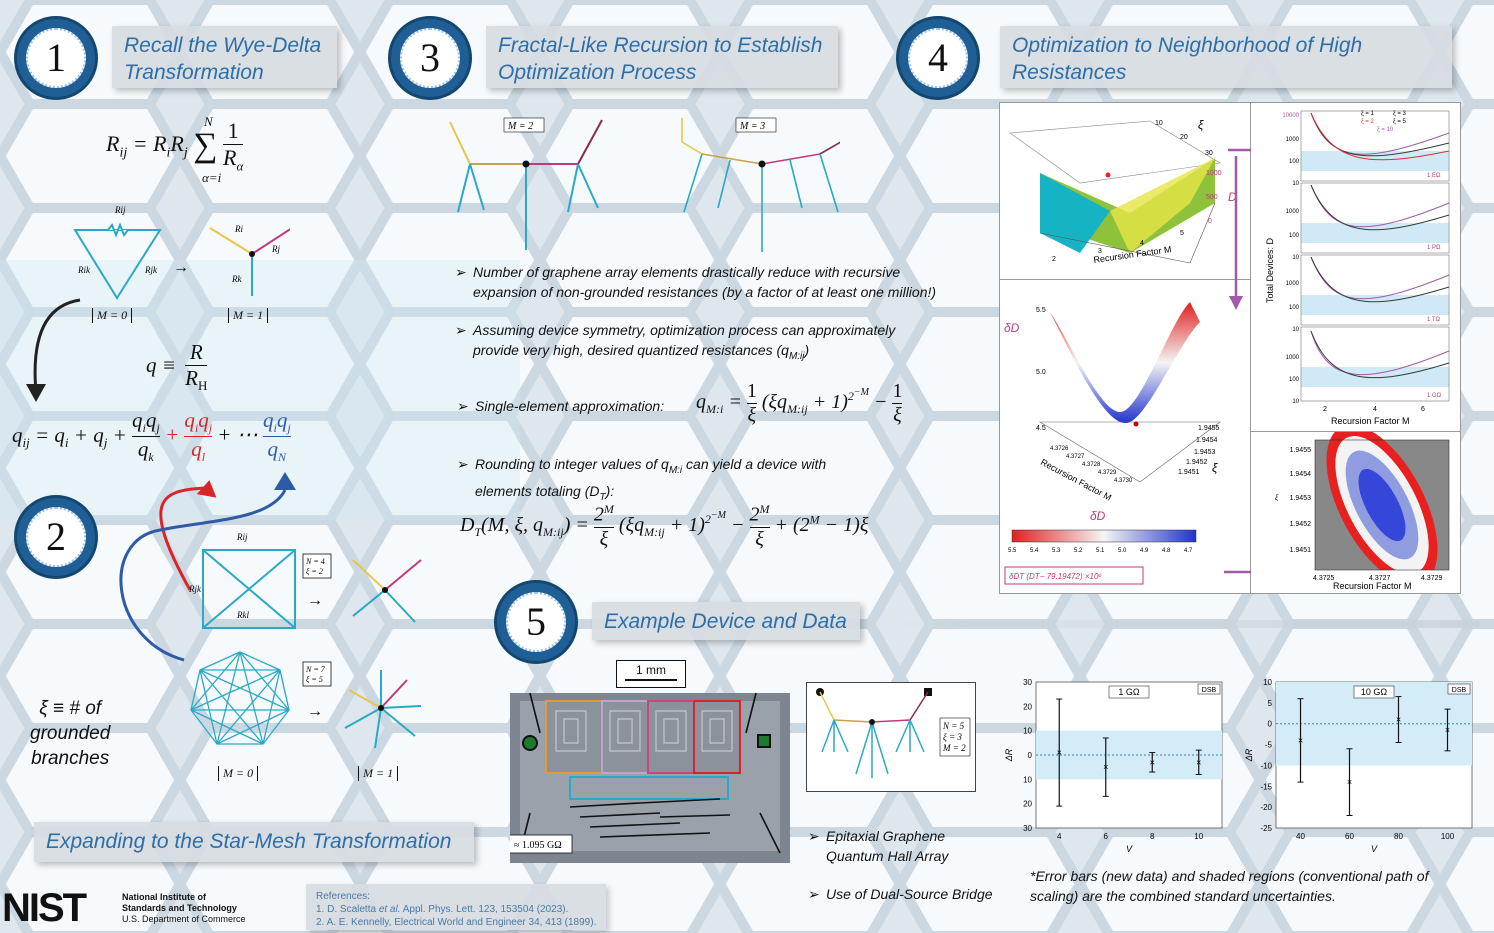 This screenshot has width=1494, height=933. I want to click on svg-text: 1.9451, so click(1189, 472).